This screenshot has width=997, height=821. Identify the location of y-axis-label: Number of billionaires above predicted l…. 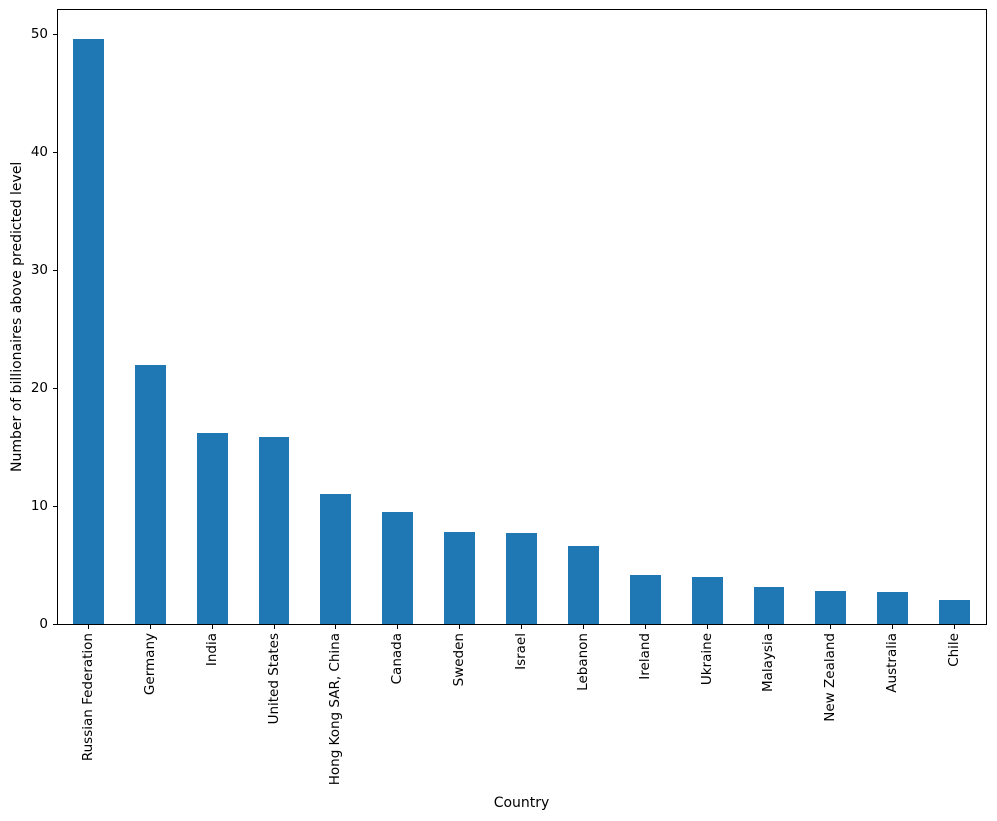
(17, 317).